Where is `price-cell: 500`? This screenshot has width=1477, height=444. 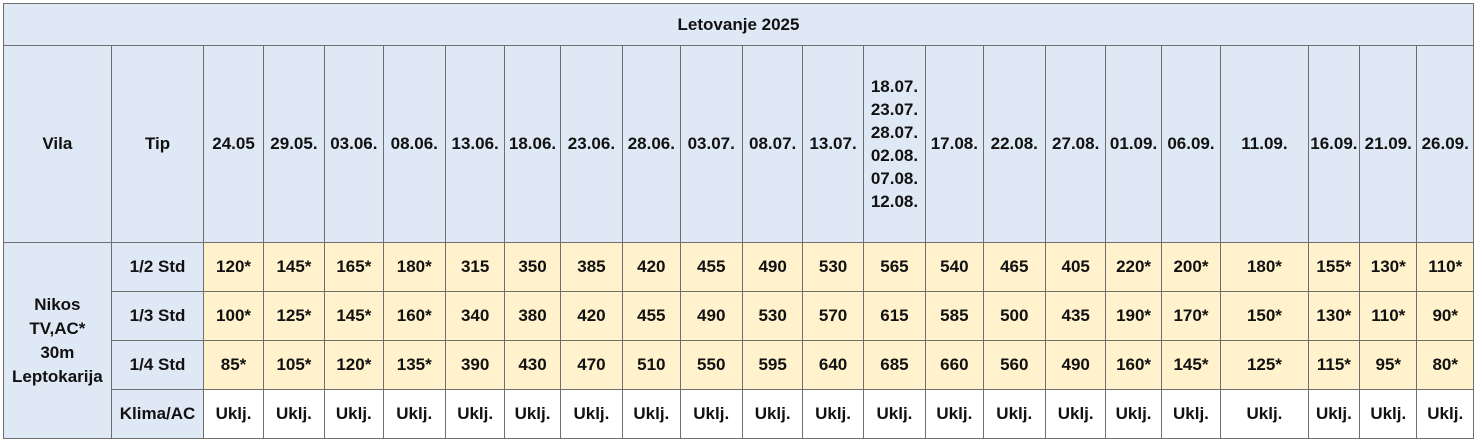 price-cell: 500 is located at coordinates (1014, 316).